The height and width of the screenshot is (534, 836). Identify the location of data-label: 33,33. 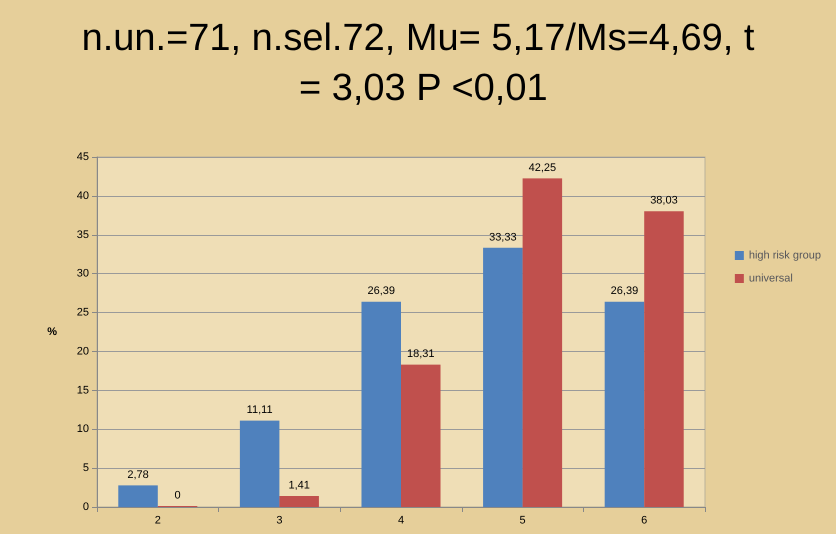
(503, 237).